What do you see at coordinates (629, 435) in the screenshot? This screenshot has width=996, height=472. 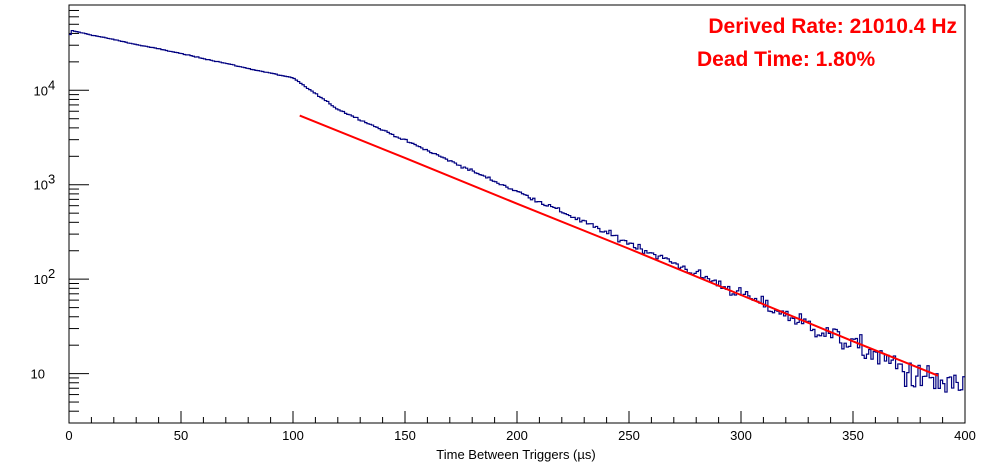 I see `x-tick-label: 250` at bounding box center [629, 435].